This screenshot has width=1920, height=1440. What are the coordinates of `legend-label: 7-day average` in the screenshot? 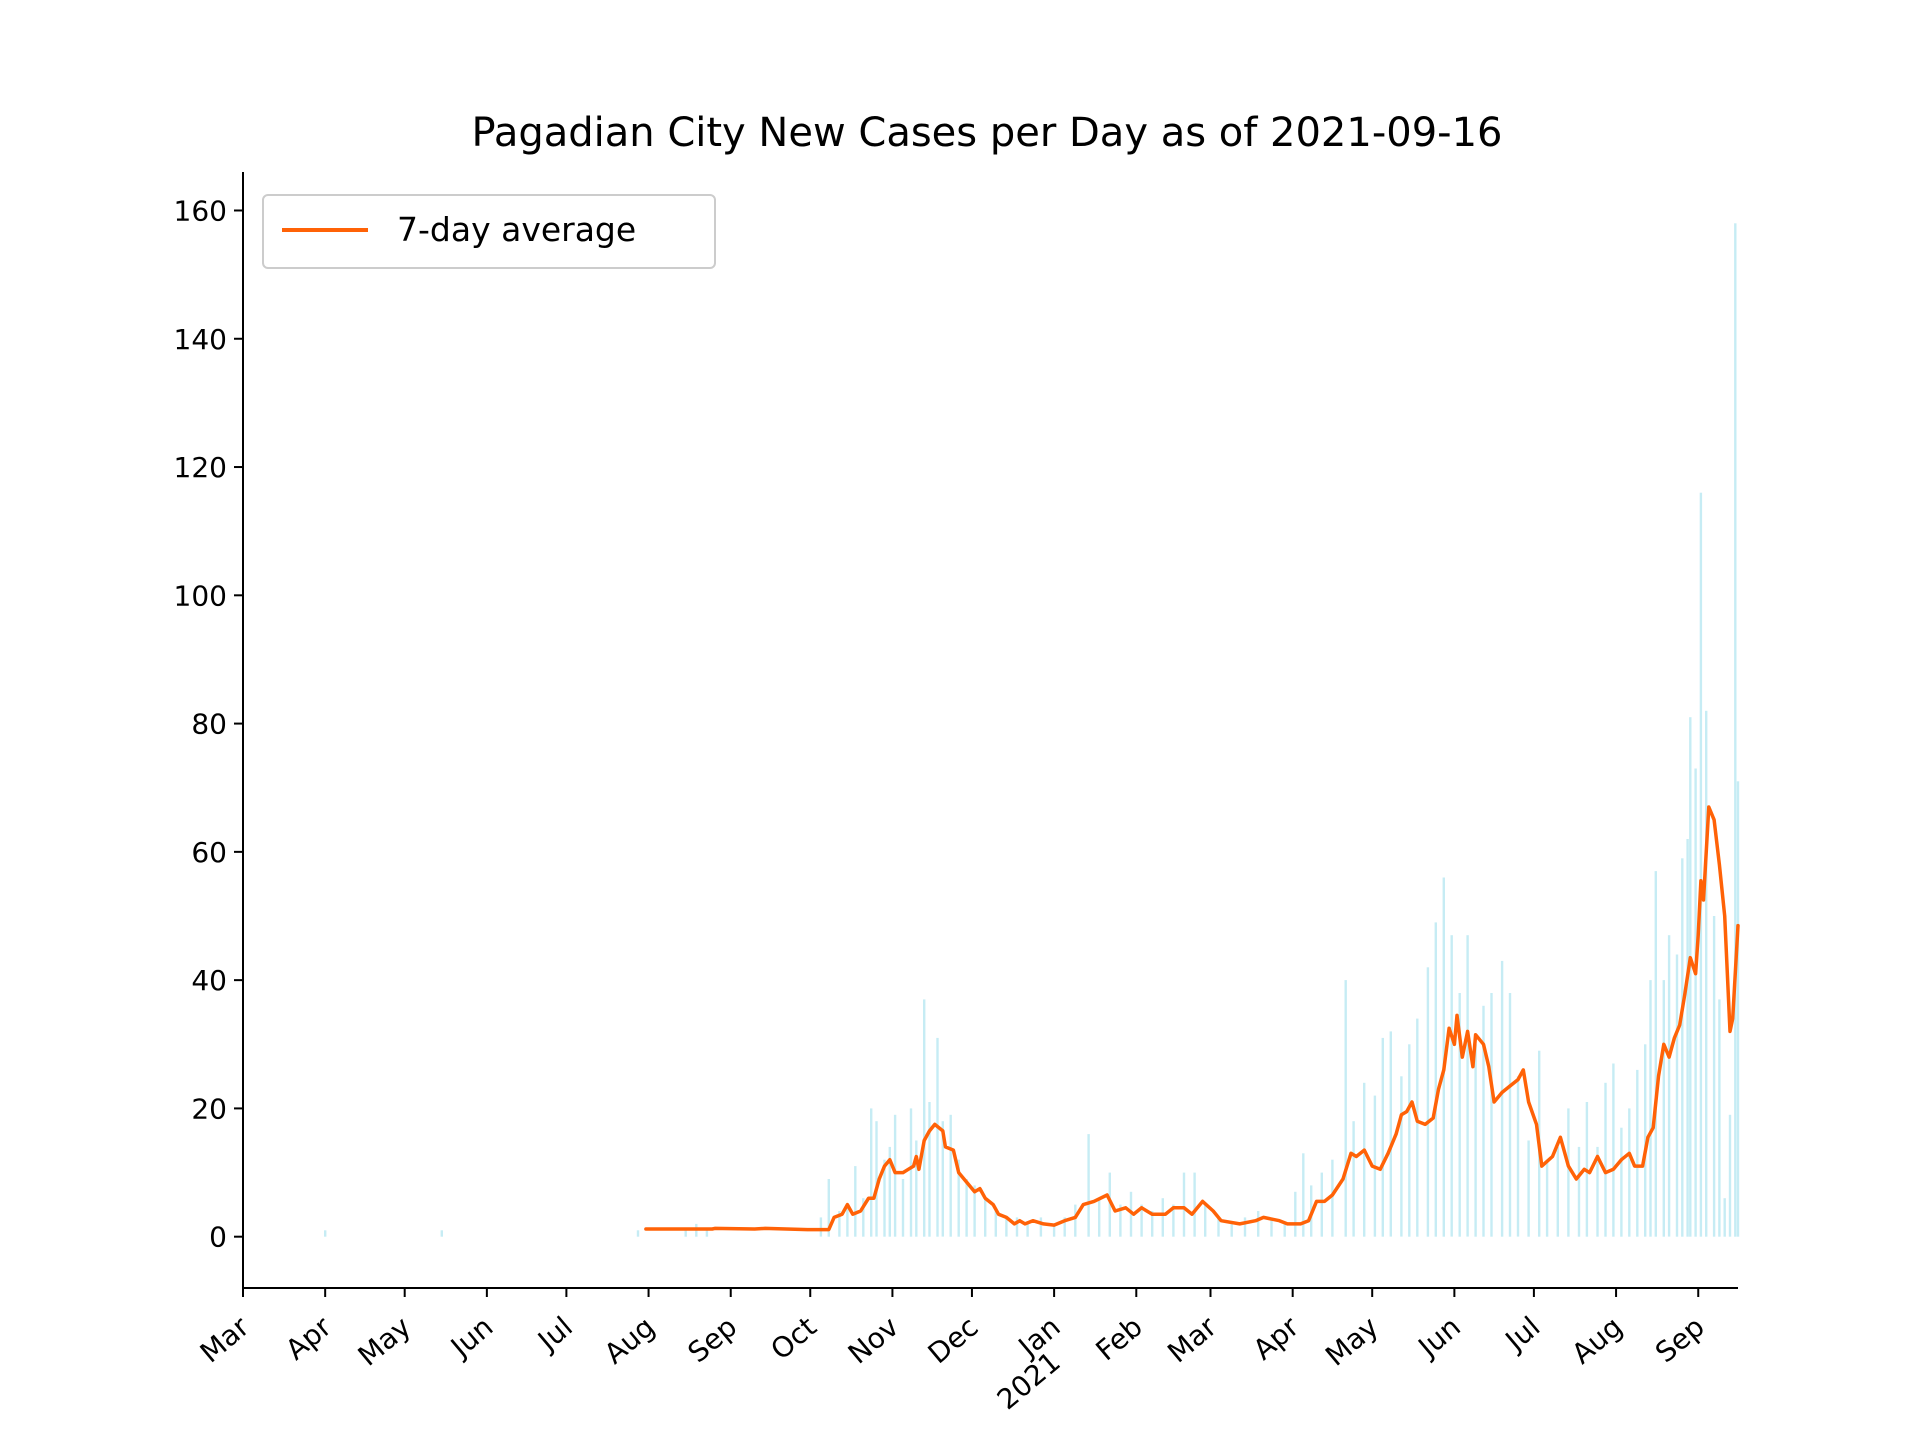 It's located at (516, 229).